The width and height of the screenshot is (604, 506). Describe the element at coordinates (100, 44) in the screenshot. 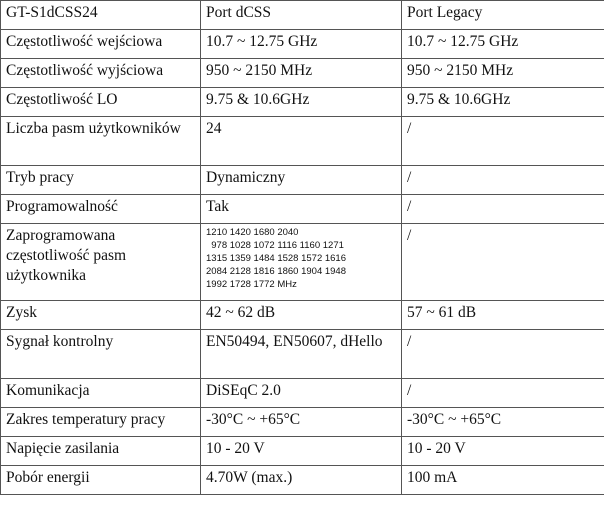

I see `row-label: Częstotliwość wejściowa` at that location.